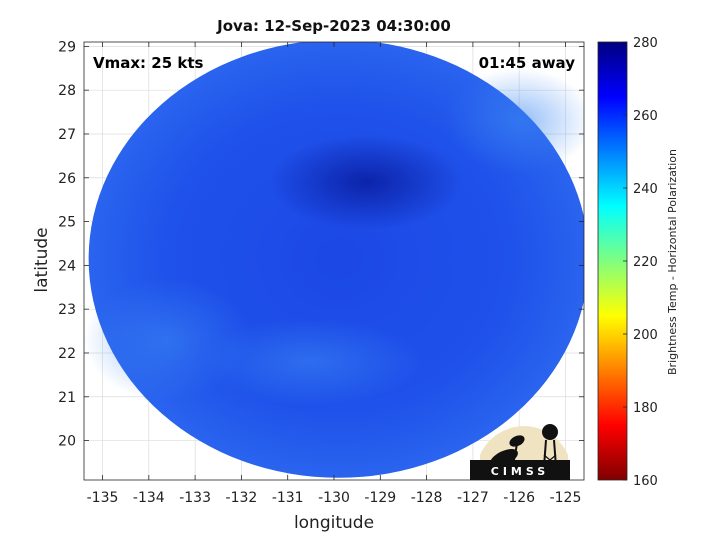  Describe the element at coordinates (149, 498) in the screenshot. I see `x-tick-label: -134` at that location.